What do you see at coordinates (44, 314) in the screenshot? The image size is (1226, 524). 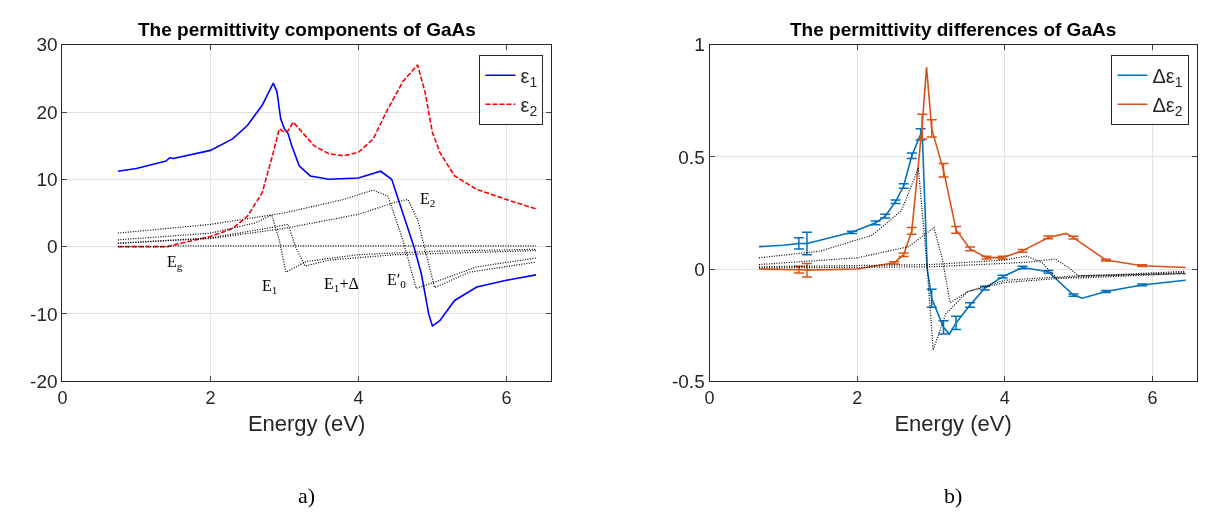 I see `y-tick-label: -10` at bounding box center [44, 314].